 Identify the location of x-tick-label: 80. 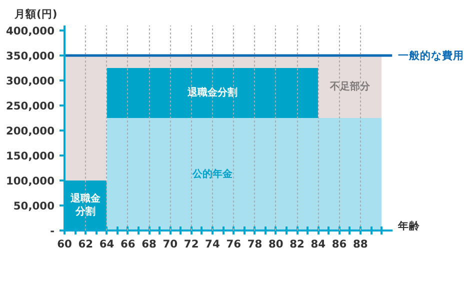
(276, 244).